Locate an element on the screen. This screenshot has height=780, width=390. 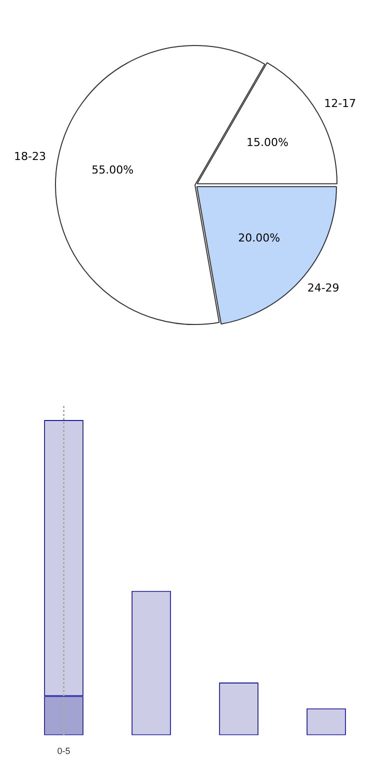
slice-label: 12-17 is located at coordinates (340, 103).